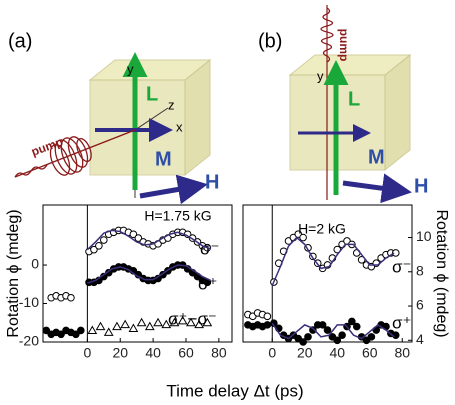 This screenshot has width=455, height=405. Describe the element at coordinates (29, 341) in the screenshot. I see `y-tick-label: -20` at that location.